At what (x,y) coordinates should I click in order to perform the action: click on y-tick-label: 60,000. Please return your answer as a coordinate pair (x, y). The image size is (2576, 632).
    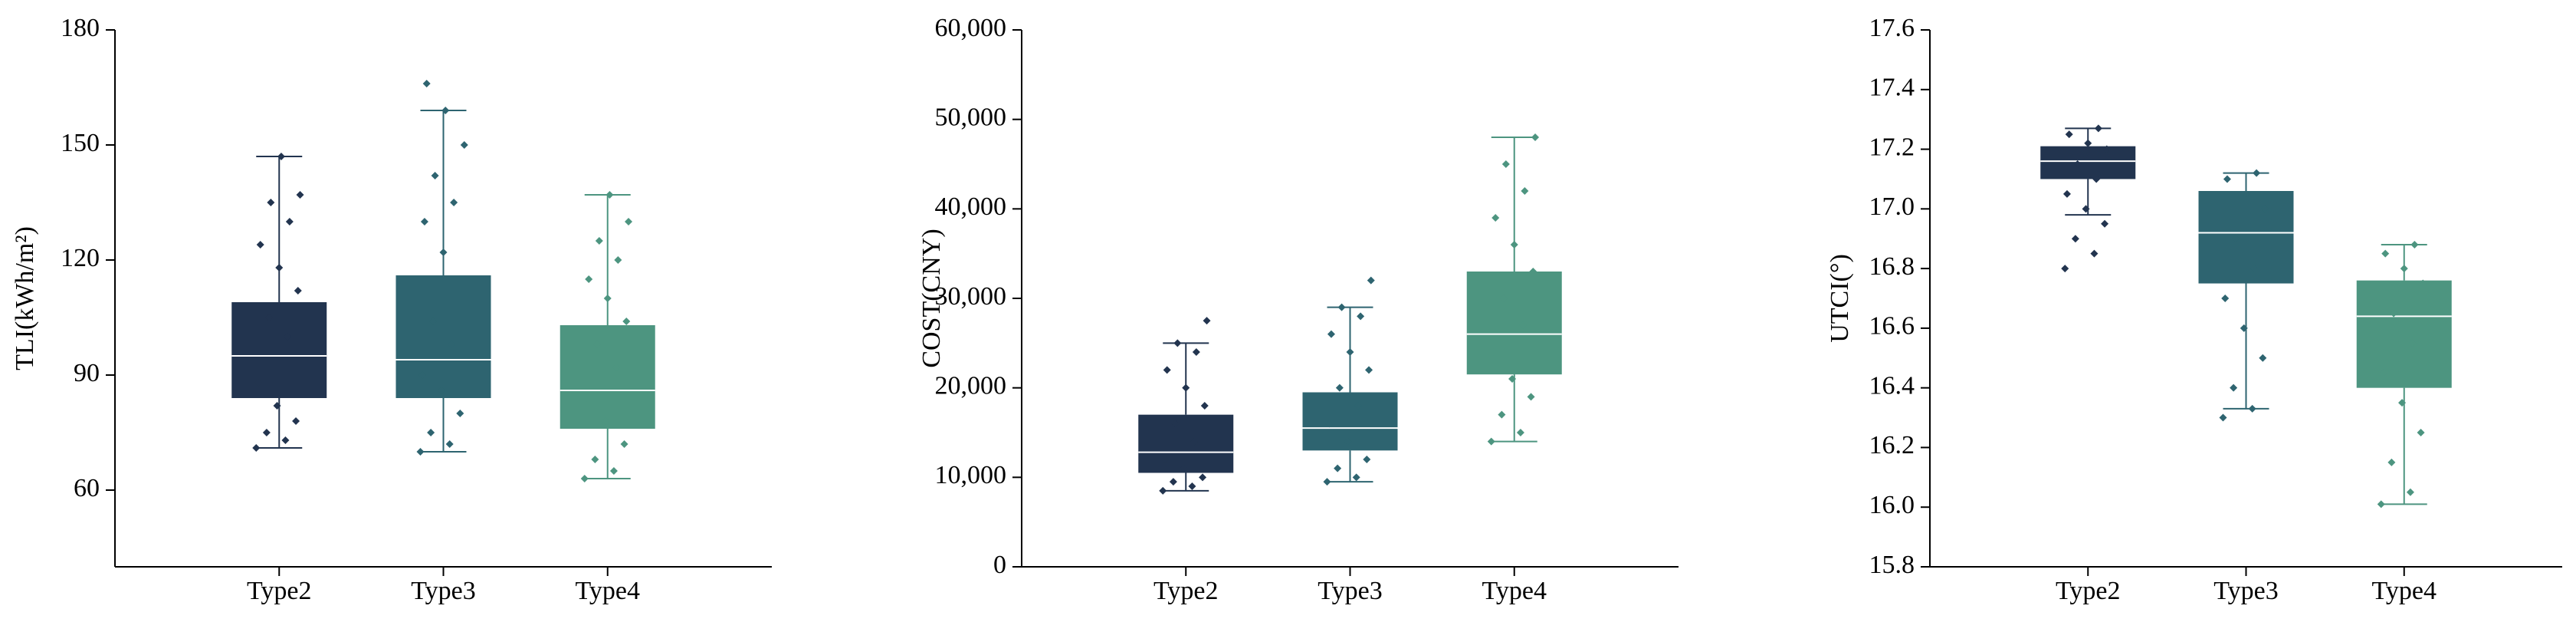
    Looking at the image, I should click on (971, 28).